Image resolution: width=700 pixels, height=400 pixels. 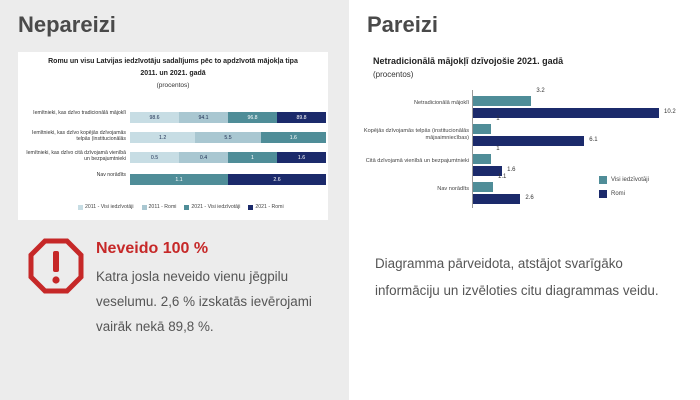 What do you see at coordinates (393, 74) in the screenshot?
I see `grouped-chart-subtitle: (procentos)` at bounding box center [393, 74].